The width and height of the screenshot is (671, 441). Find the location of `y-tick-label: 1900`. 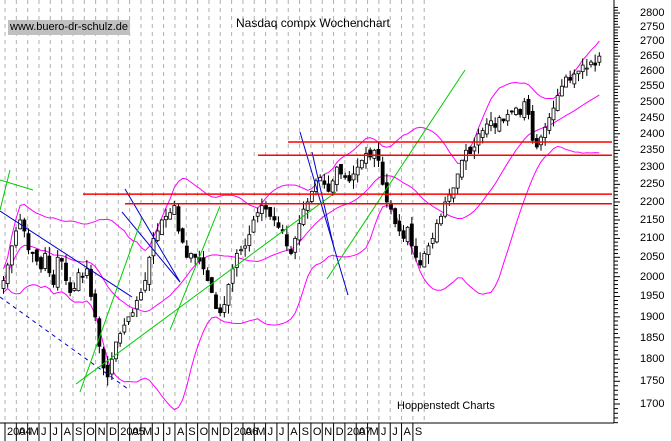

y-tick-label: 1900 is located at coordinates (652, 316).